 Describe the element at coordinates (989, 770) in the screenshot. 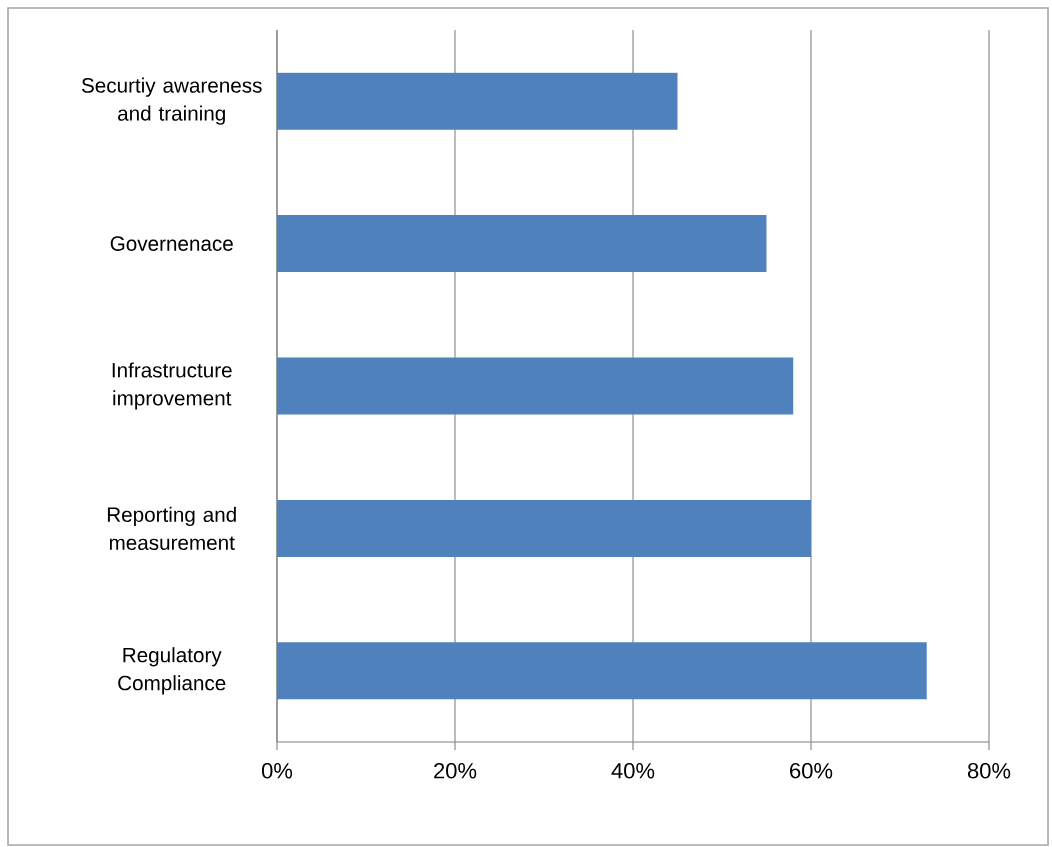

I see `x-tick-label: 80%` at that location.